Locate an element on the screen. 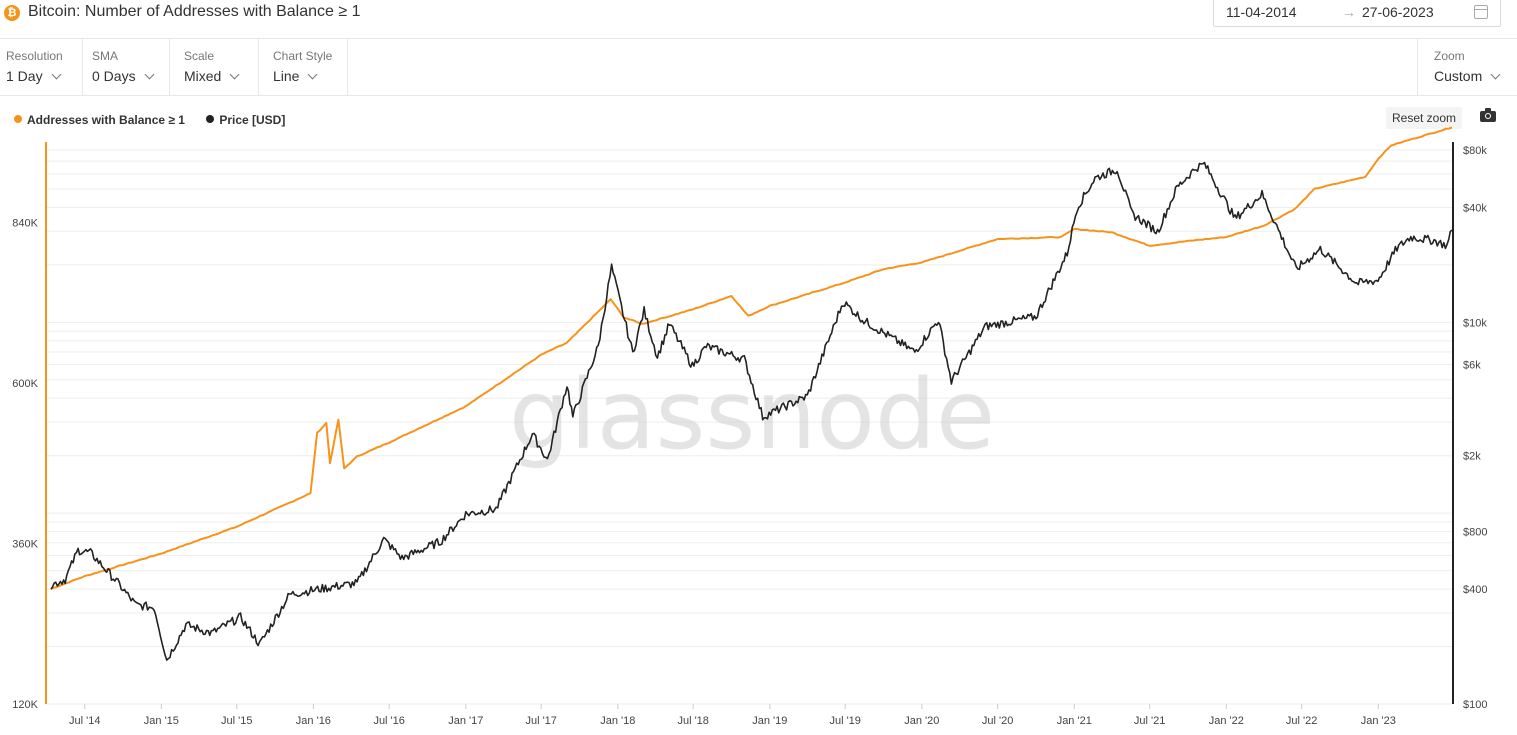 The height and width of the screenshot is (735, 1517). chart-style-label: Chart Style is located at coordinates (303, 56).